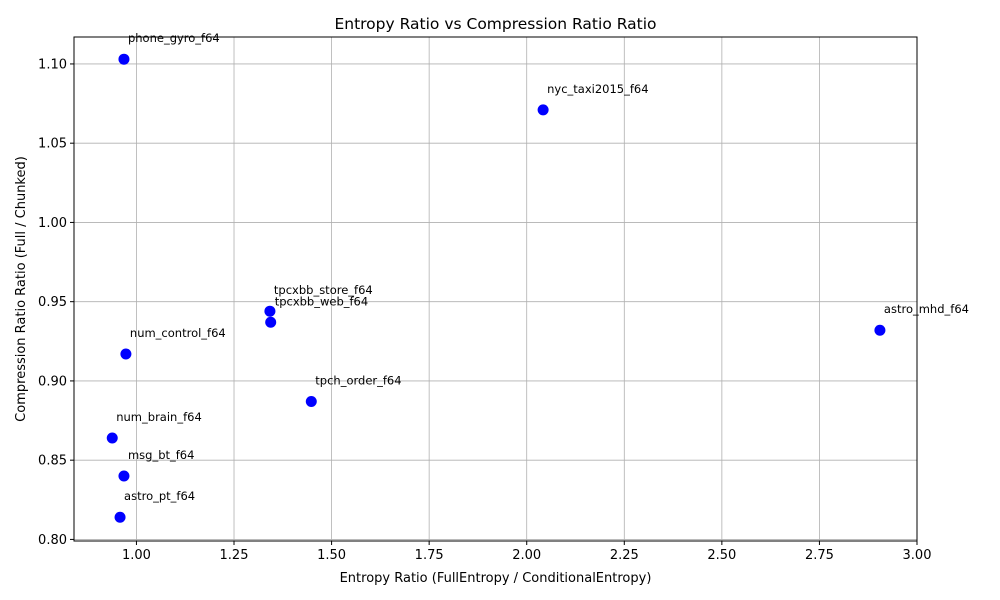 This screenshot has height=600, width=1000. I want to click on point-label: num_control_f64, so click(178, 333).